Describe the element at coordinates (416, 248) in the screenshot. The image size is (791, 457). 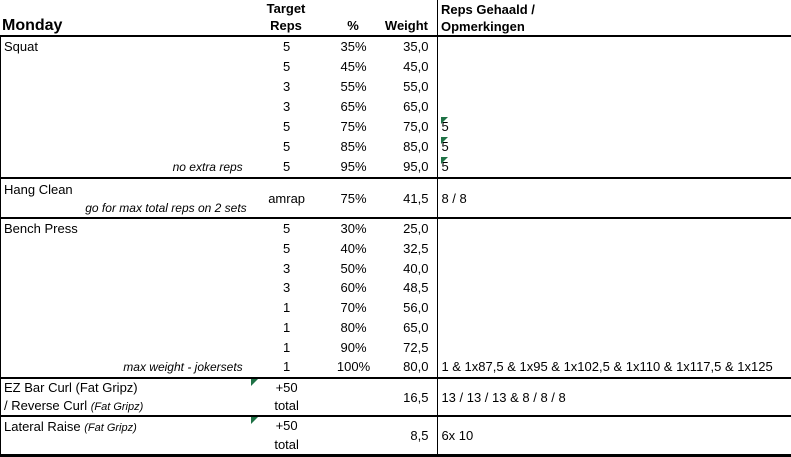
I see `cell-weight: 32,5` at that location.